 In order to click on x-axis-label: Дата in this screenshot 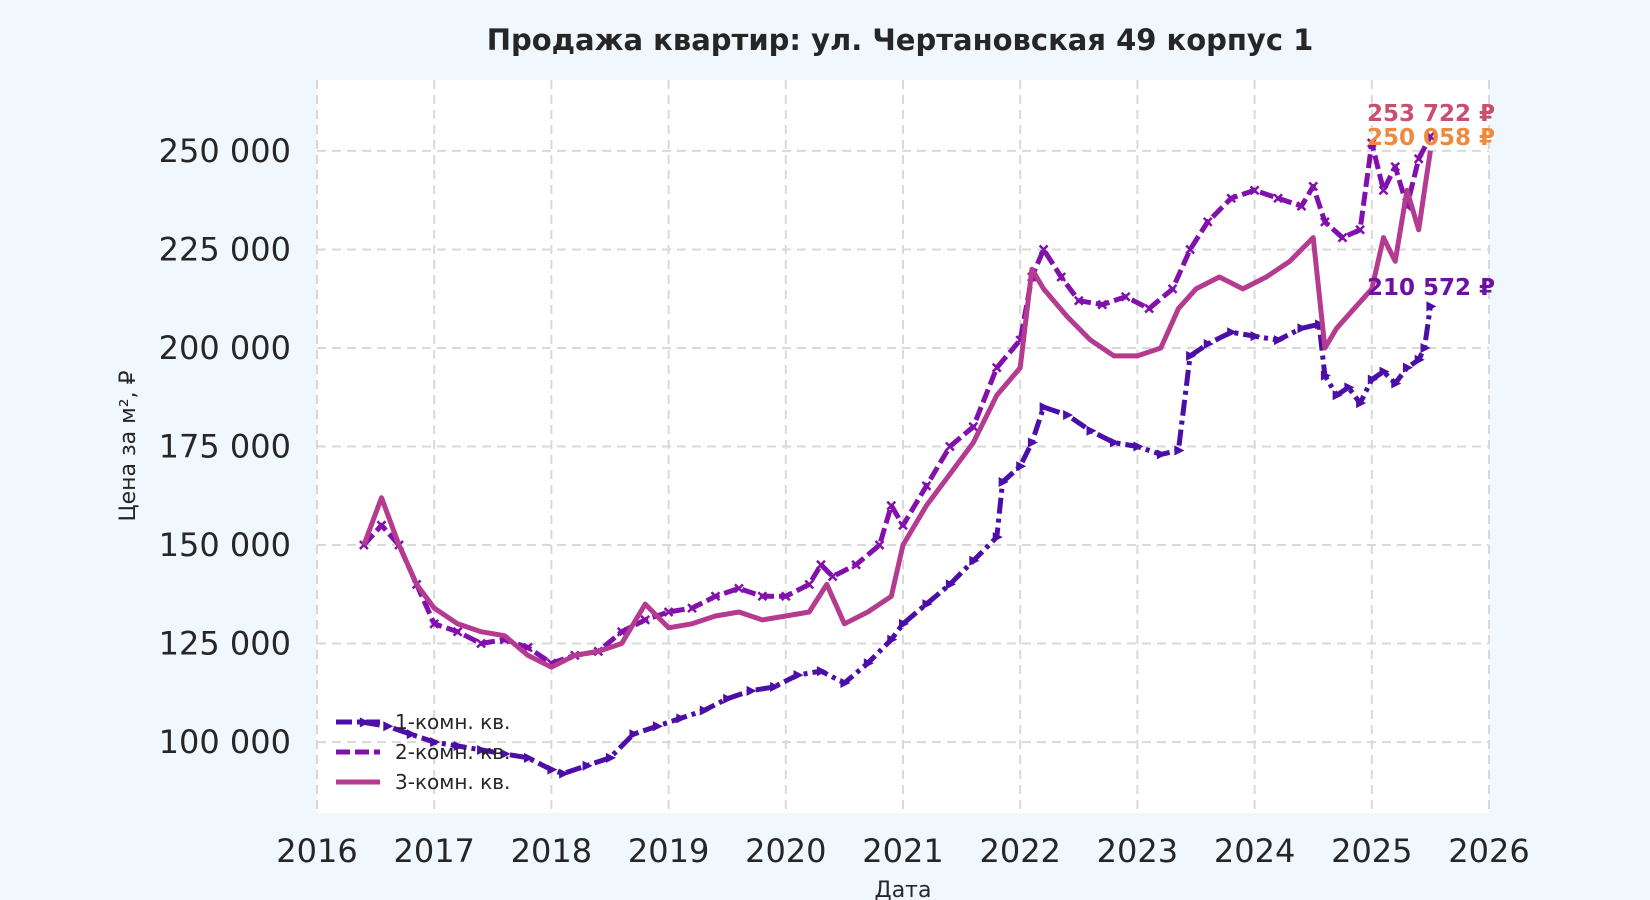, I will do `click(903, 889)`.